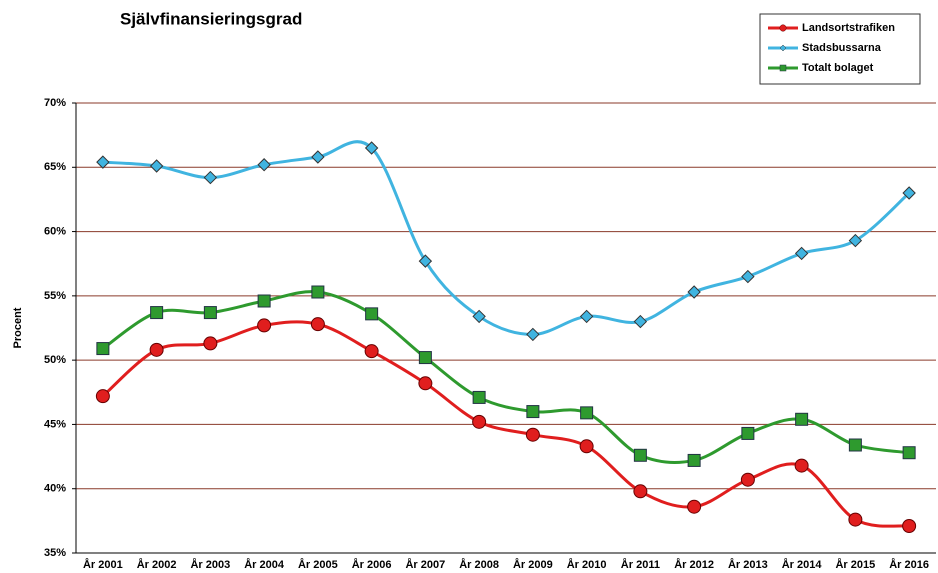 The image size is (938, 573). What do you see at coordinates (55, 296) in the screenshot?
I see `y-tick-label: 55%` at bounding box center [55, 296].